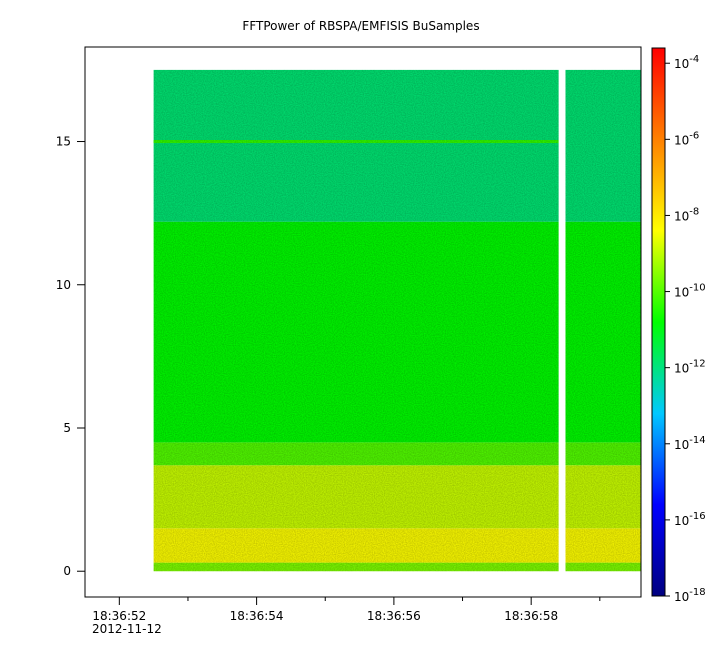 This screenshot has height=656, width=724. I want to click on y-tick-label-2: 10, so click(63, 285).